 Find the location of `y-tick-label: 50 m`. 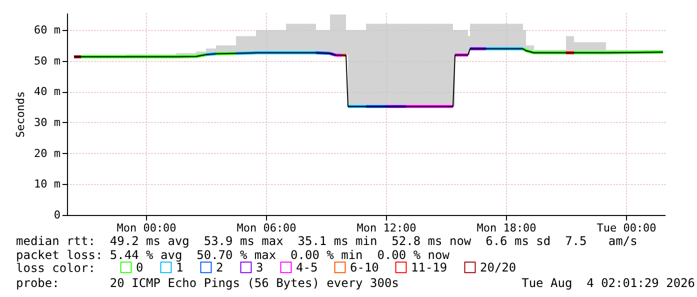

y-tick-label: 50 m is located at coordinates (47, 61).